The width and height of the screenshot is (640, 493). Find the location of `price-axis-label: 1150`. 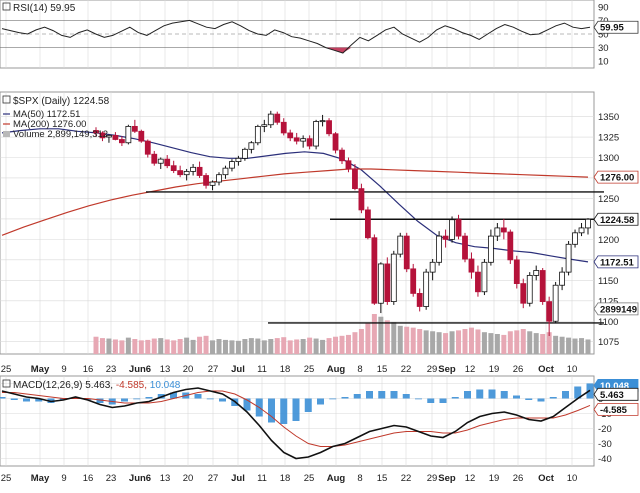

price-axis-label: 1150 is located at coordinates (608, 281).